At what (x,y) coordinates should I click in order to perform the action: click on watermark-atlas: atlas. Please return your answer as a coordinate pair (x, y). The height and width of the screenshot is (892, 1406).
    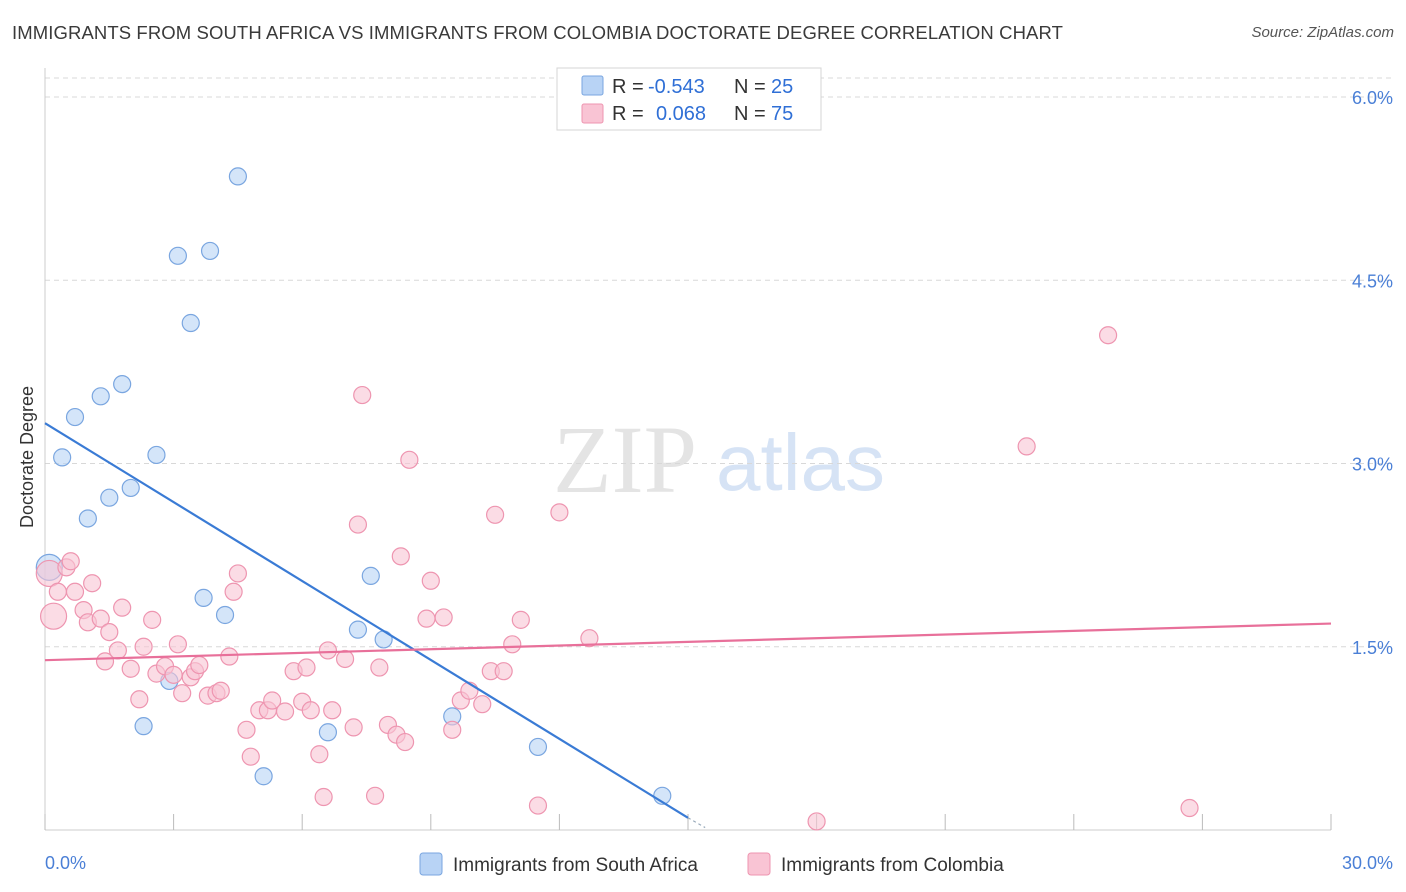
    Looking at the image, I should click on (800, 462).